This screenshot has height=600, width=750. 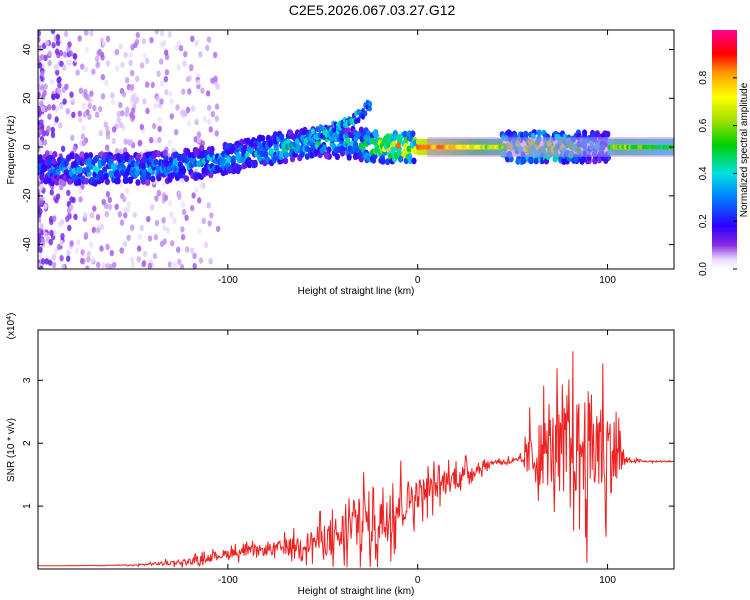 I want to click on colorbar-axis: 0.0 0.2 0.4 0.6 0.8, so click(x=717, y=173).